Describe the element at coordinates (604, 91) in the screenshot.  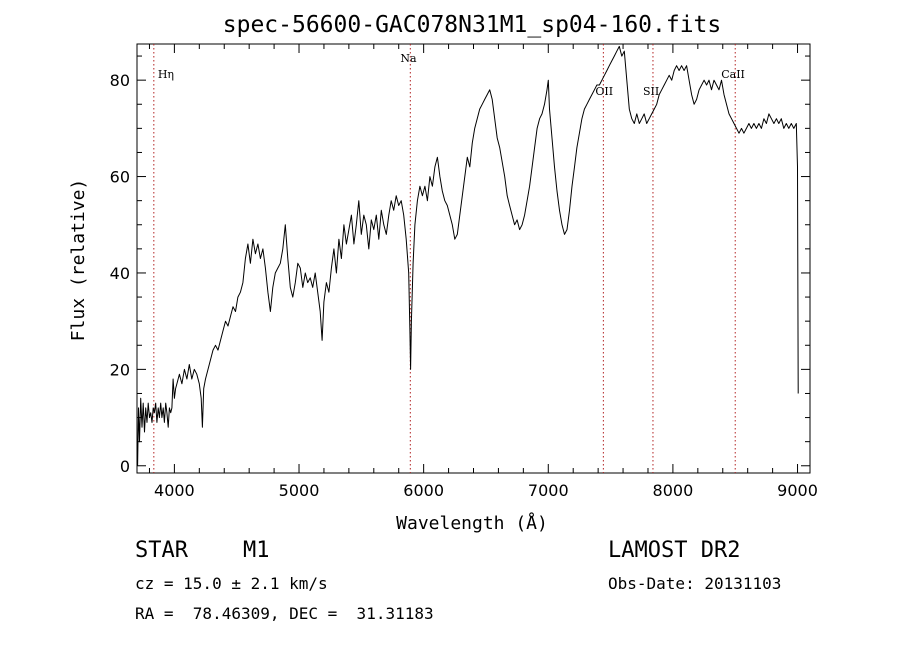
I see `line-marker-label: OII` at that location.